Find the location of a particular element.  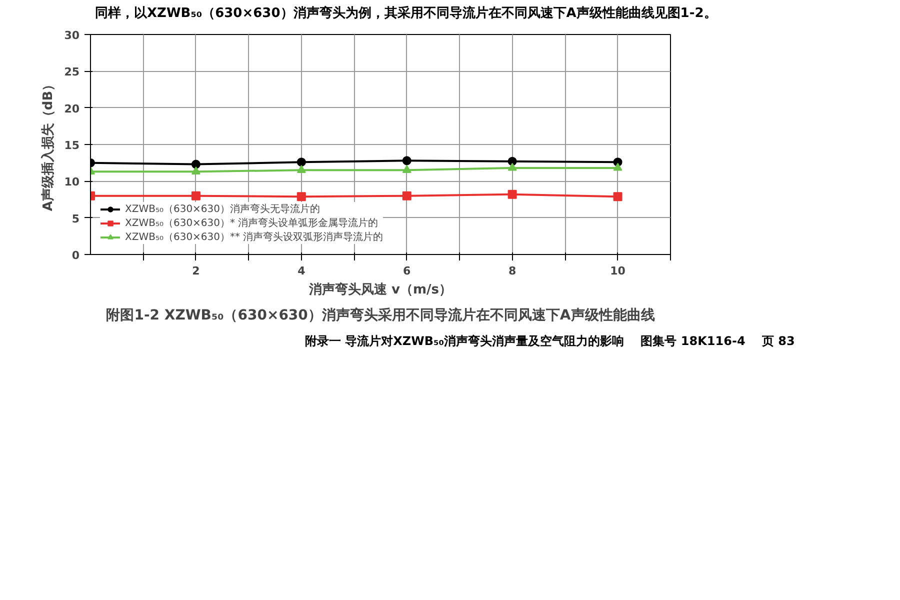

legend-label: XZWB₅₀（630×630）* 消声弯头设单弧形金属导流片的 is located at coordinates (251, 223).